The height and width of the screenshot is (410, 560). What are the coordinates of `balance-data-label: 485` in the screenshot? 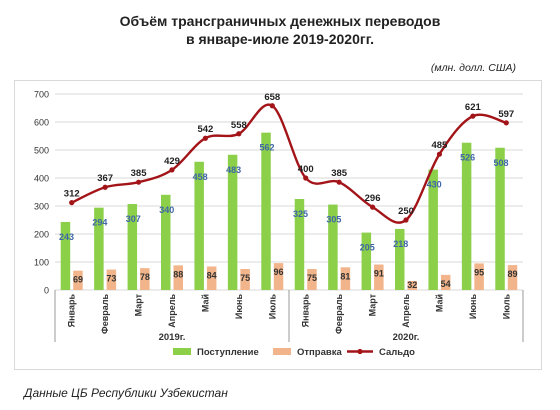 It's located at (439, 145).